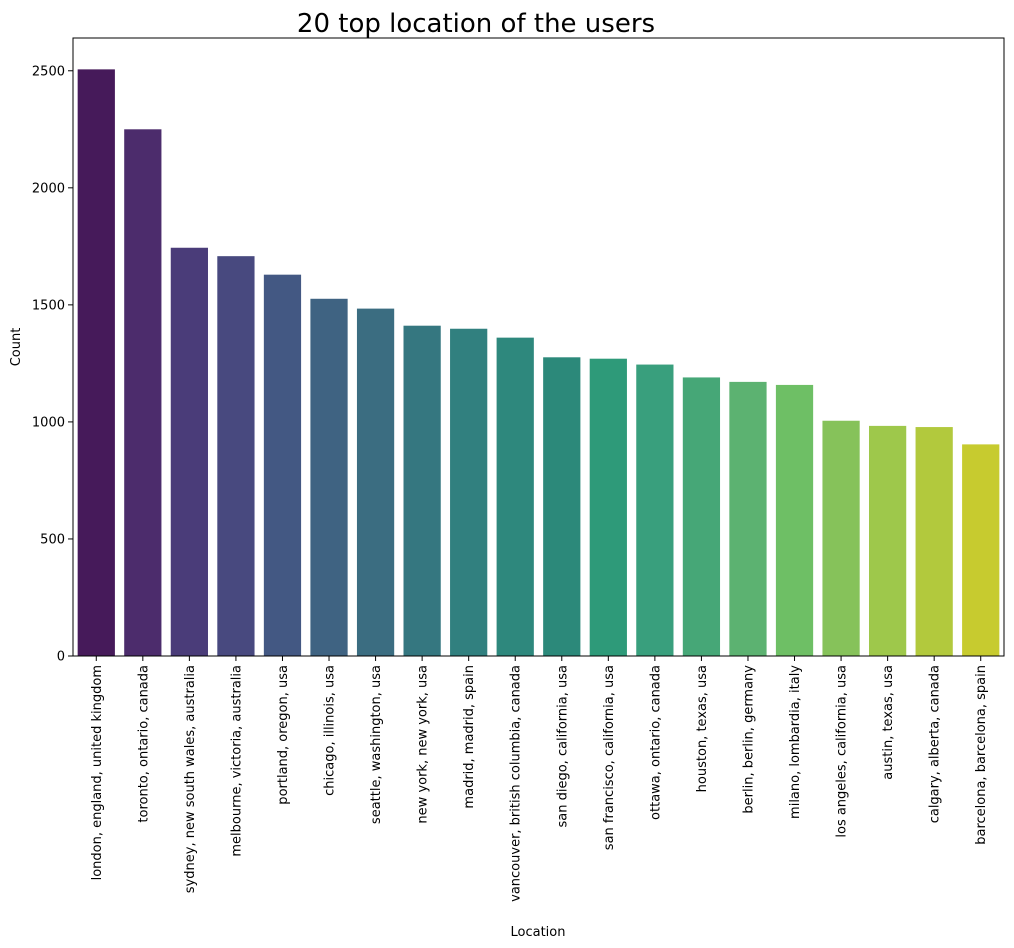 The image size is (1014, 948). Describe the element at coordinates (476, 24) in the screenshot. I see `chart-title: 20 top location of the users` at that location.